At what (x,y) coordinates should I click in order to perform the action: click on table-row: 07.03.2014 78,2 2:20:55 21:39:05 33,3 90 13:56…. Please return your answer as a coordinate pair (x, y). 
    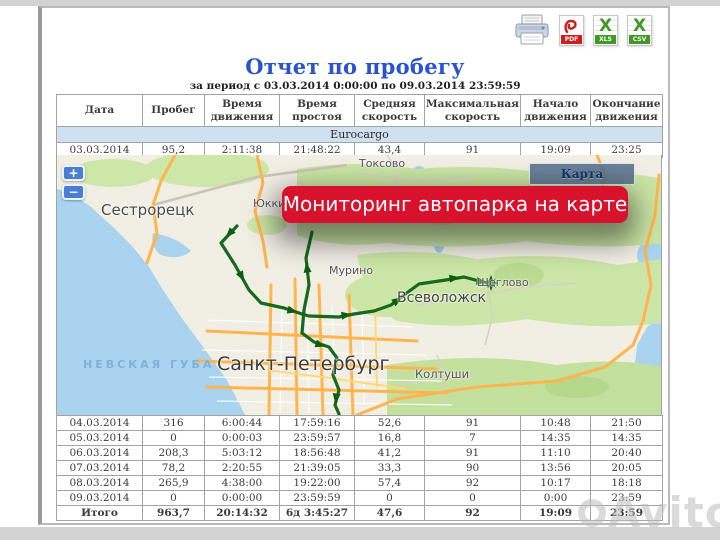
    Looking at the image, I should click on (359, 468).